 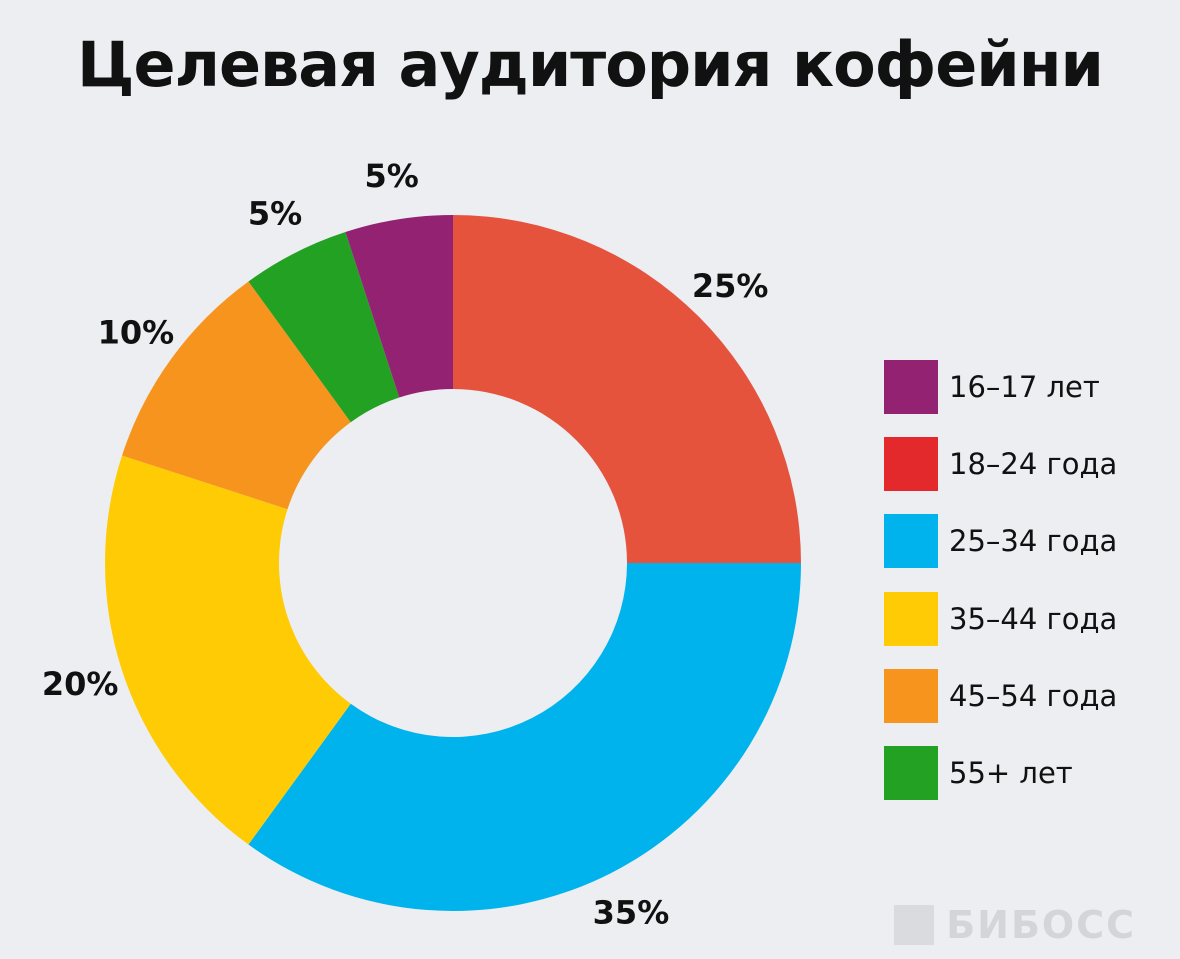 I want to click on watermark: БИБОСС, so click(x=1015, y=925).